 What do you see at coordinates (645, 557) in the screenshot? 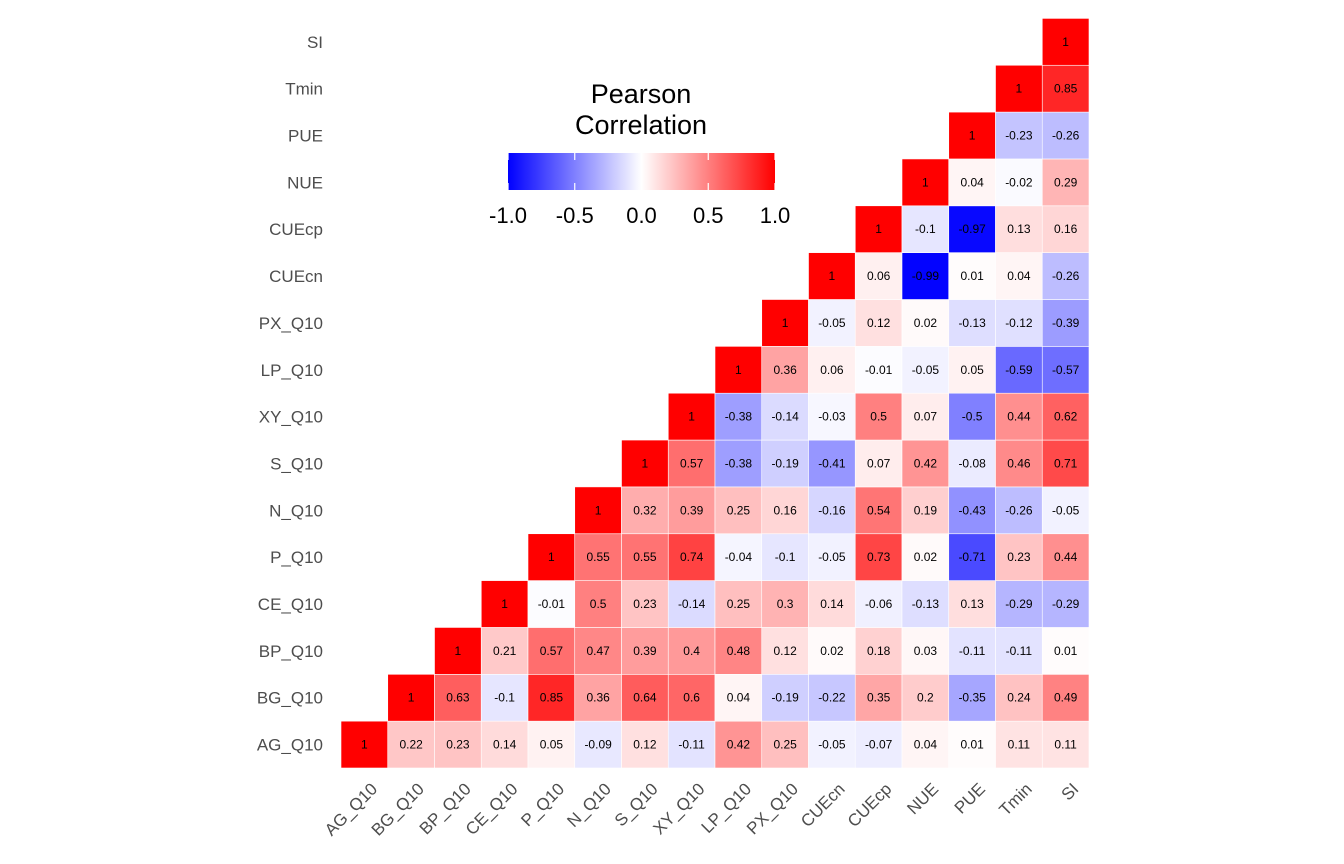
I see `heatmap-cell-S_Q10-P_Q10` at bounding box center [645, 557].